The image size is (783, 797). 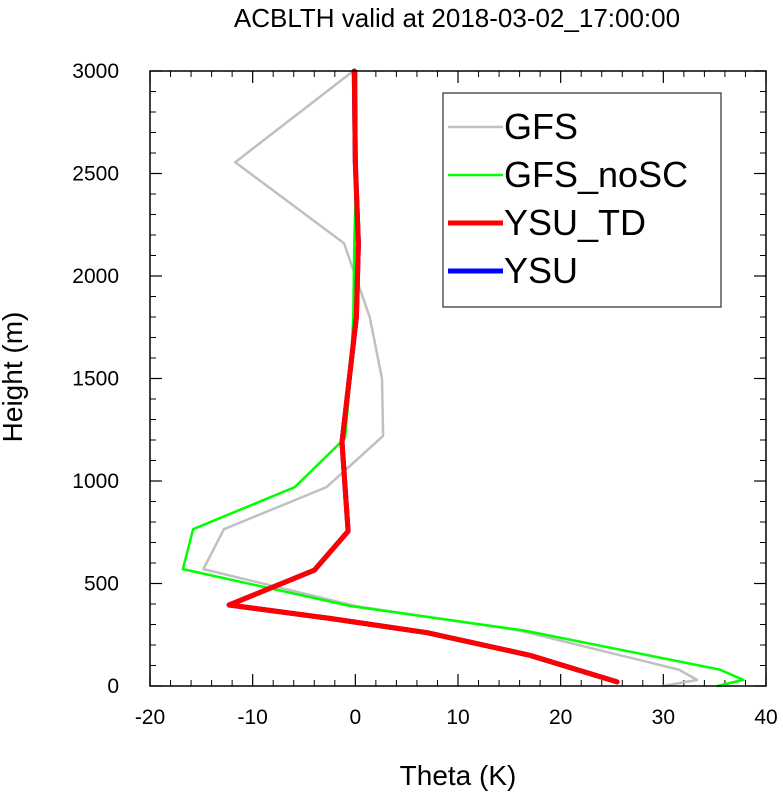 I want to click on y-tick-label: 0, so click(x=113, y=686).